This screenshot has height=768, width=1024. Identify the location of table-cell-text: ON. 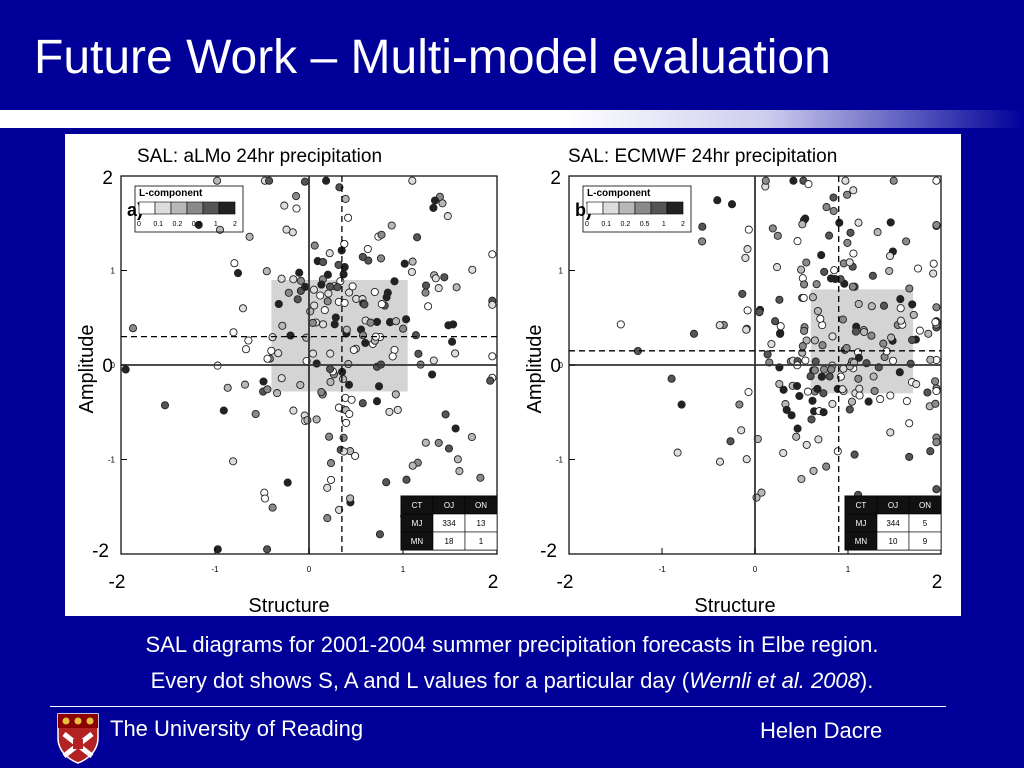
(925, 505).